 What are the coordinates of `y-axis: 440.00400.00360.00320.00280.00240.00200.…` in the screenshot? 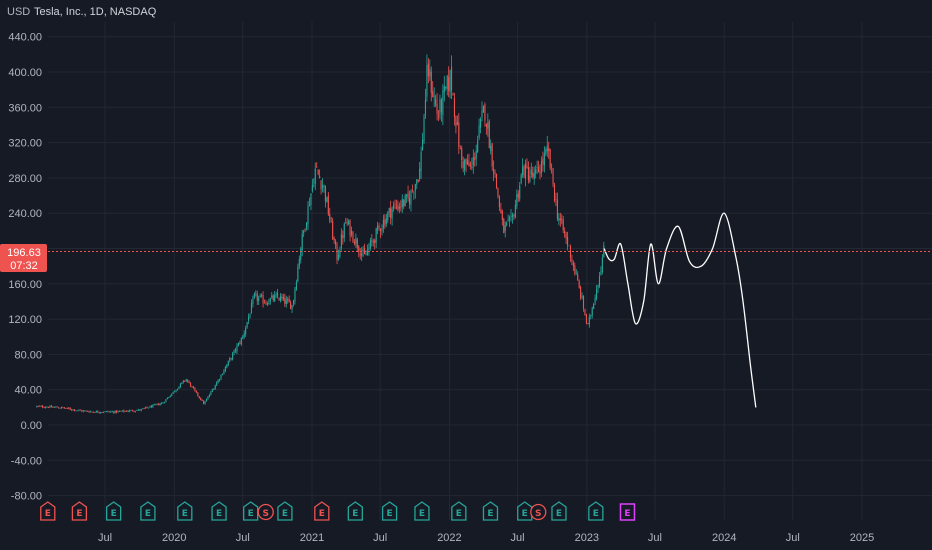 It's located at (25, 267).